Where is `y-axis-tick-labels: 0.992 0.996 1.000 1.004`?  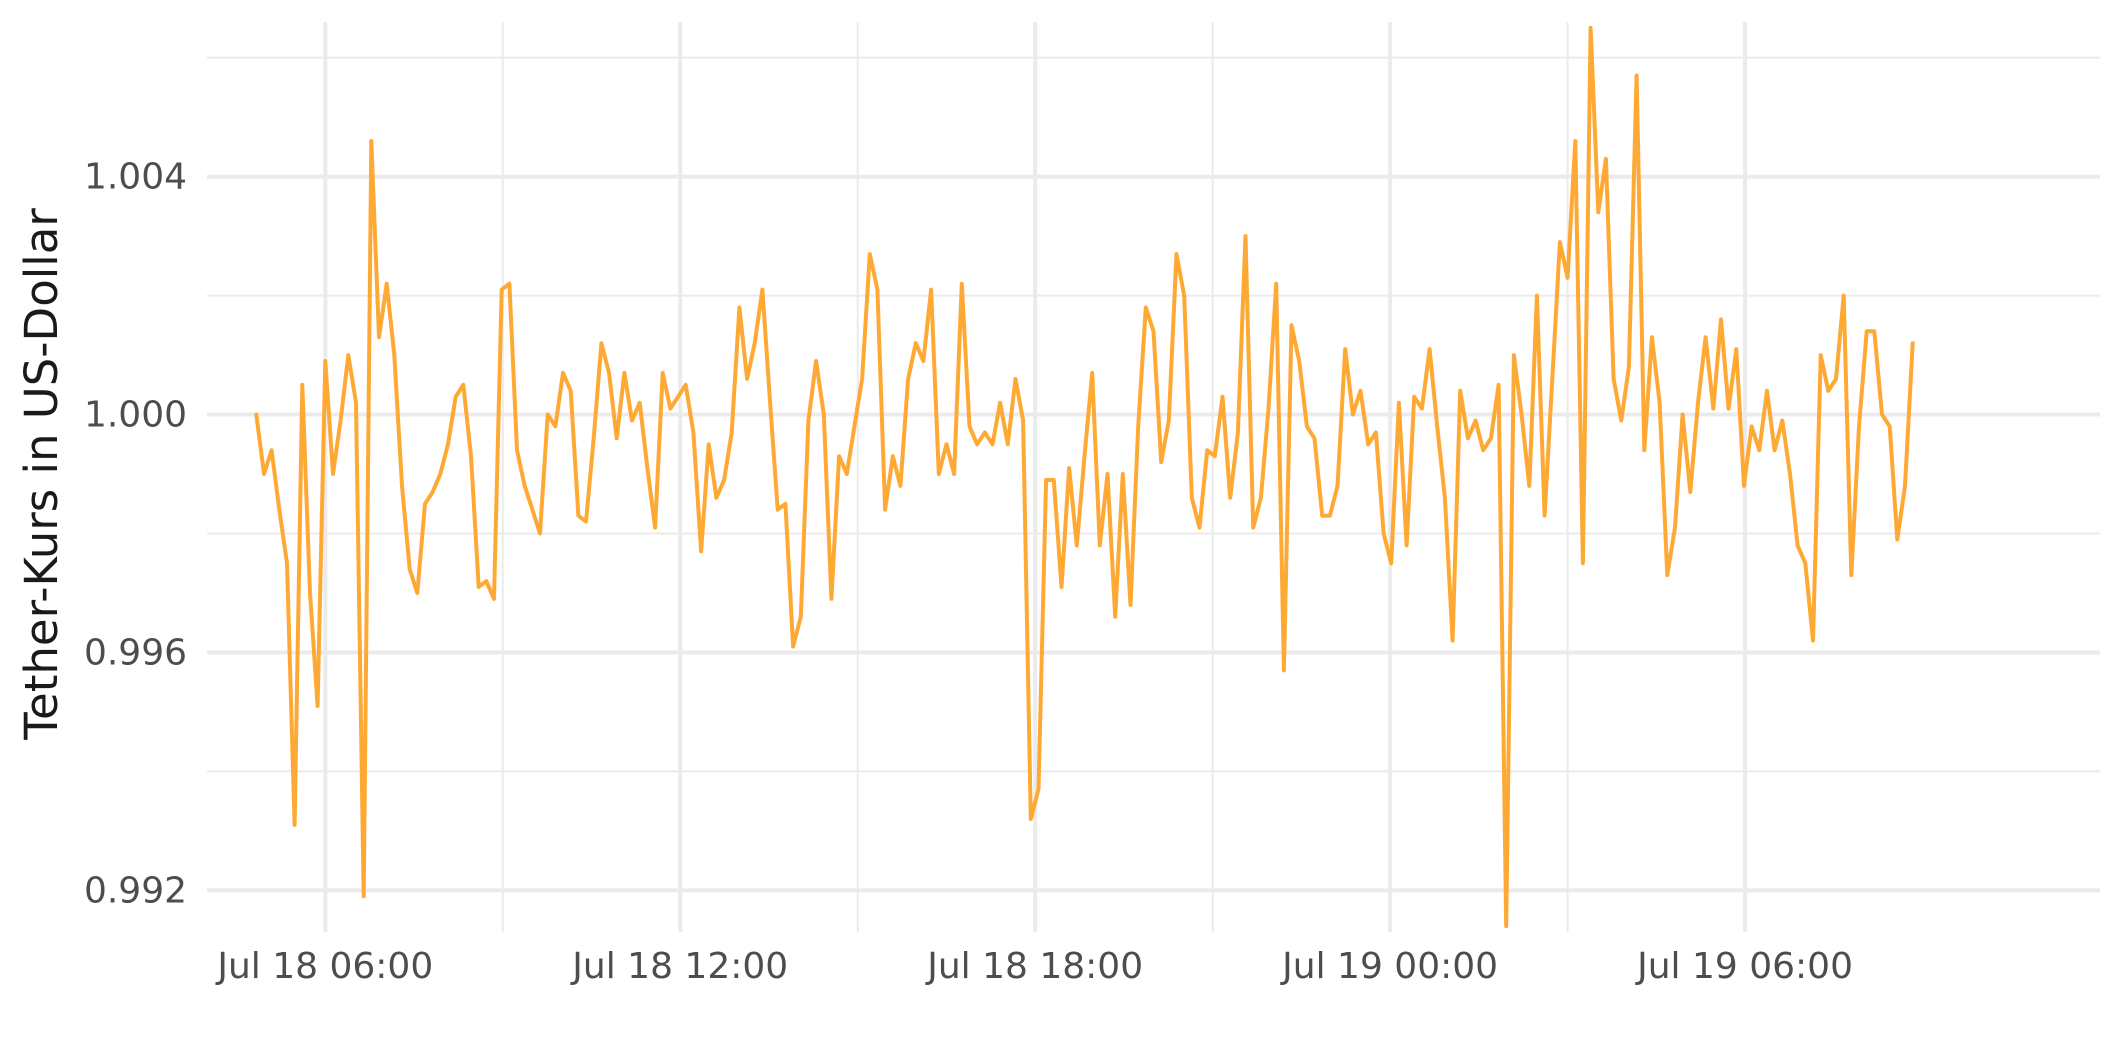 y-axis-tick-labels: 0.992 0.996 1.000 1.004 is located at coordinates (135, 534).